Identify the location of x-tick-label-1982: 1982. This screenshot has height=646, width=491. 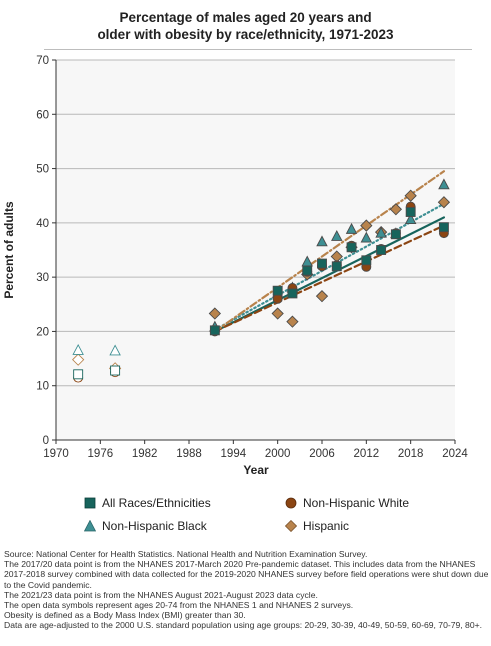
(145, 454).